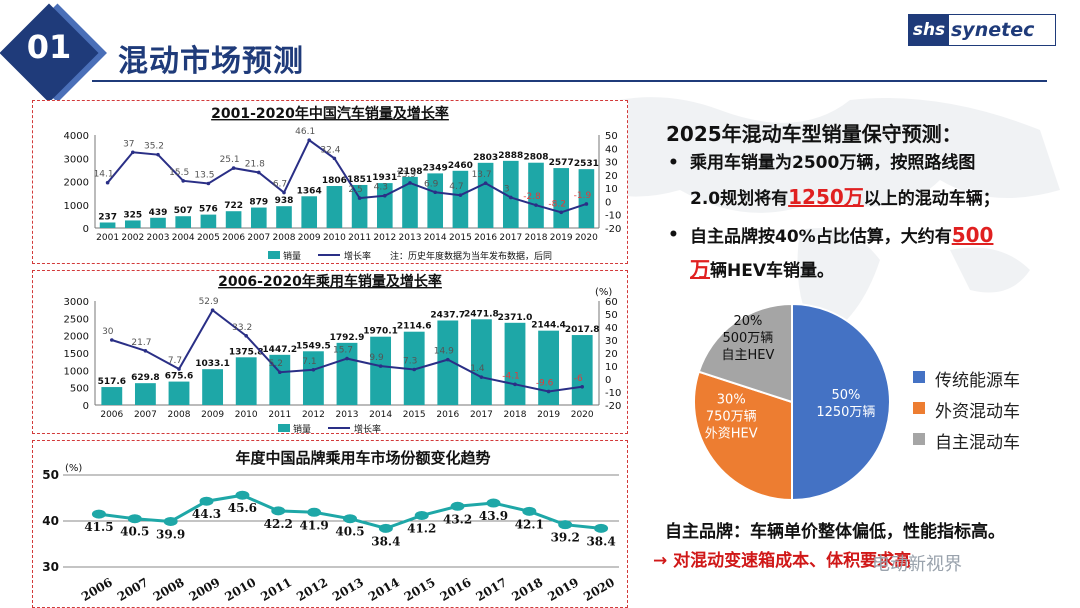 Image resolution: width=1080 pixels, height=608 pixels. I want to click on share-value-label: 41.5, so click(98, 527).